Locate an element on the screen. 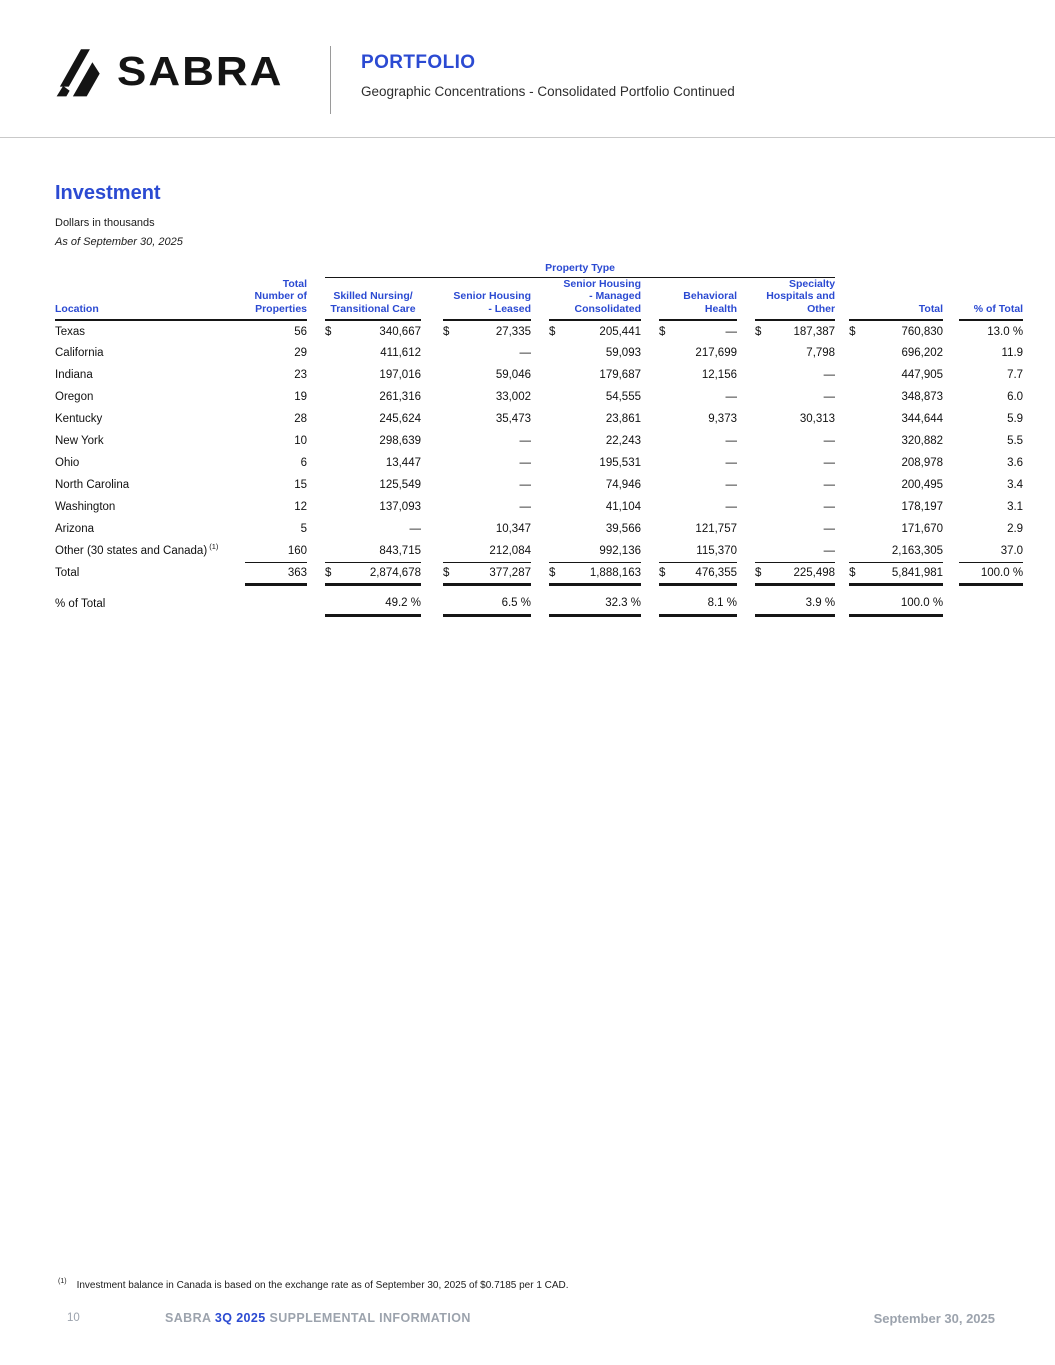 The height and width of the screenshot is (1365, 1055). location-cell: Washington is located at coordinates (85, 507).